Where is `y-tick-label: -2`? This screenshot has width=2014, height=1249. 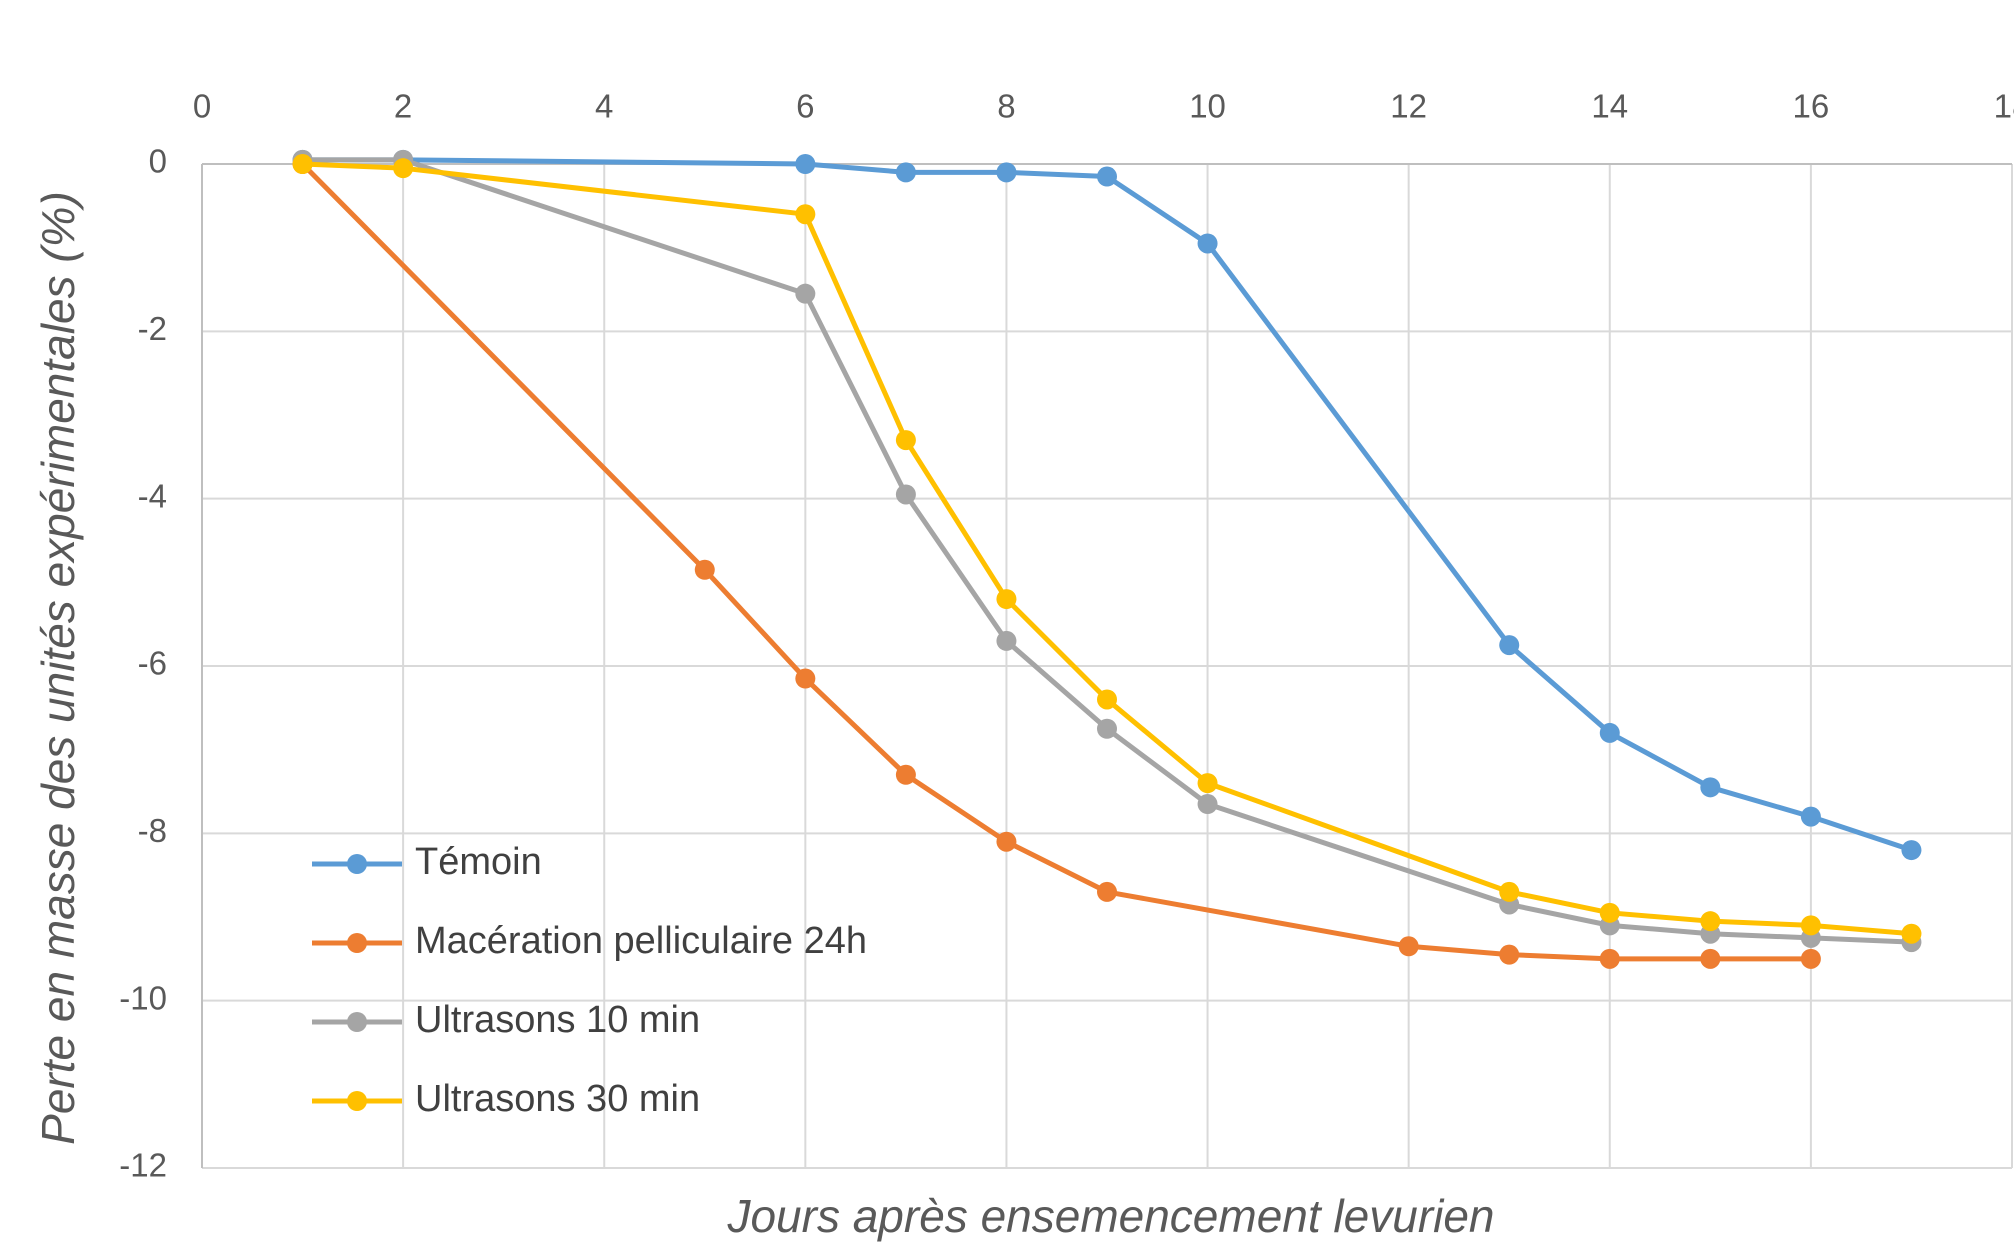
y-tick-label: -2 is located at coordinates (152, 328).